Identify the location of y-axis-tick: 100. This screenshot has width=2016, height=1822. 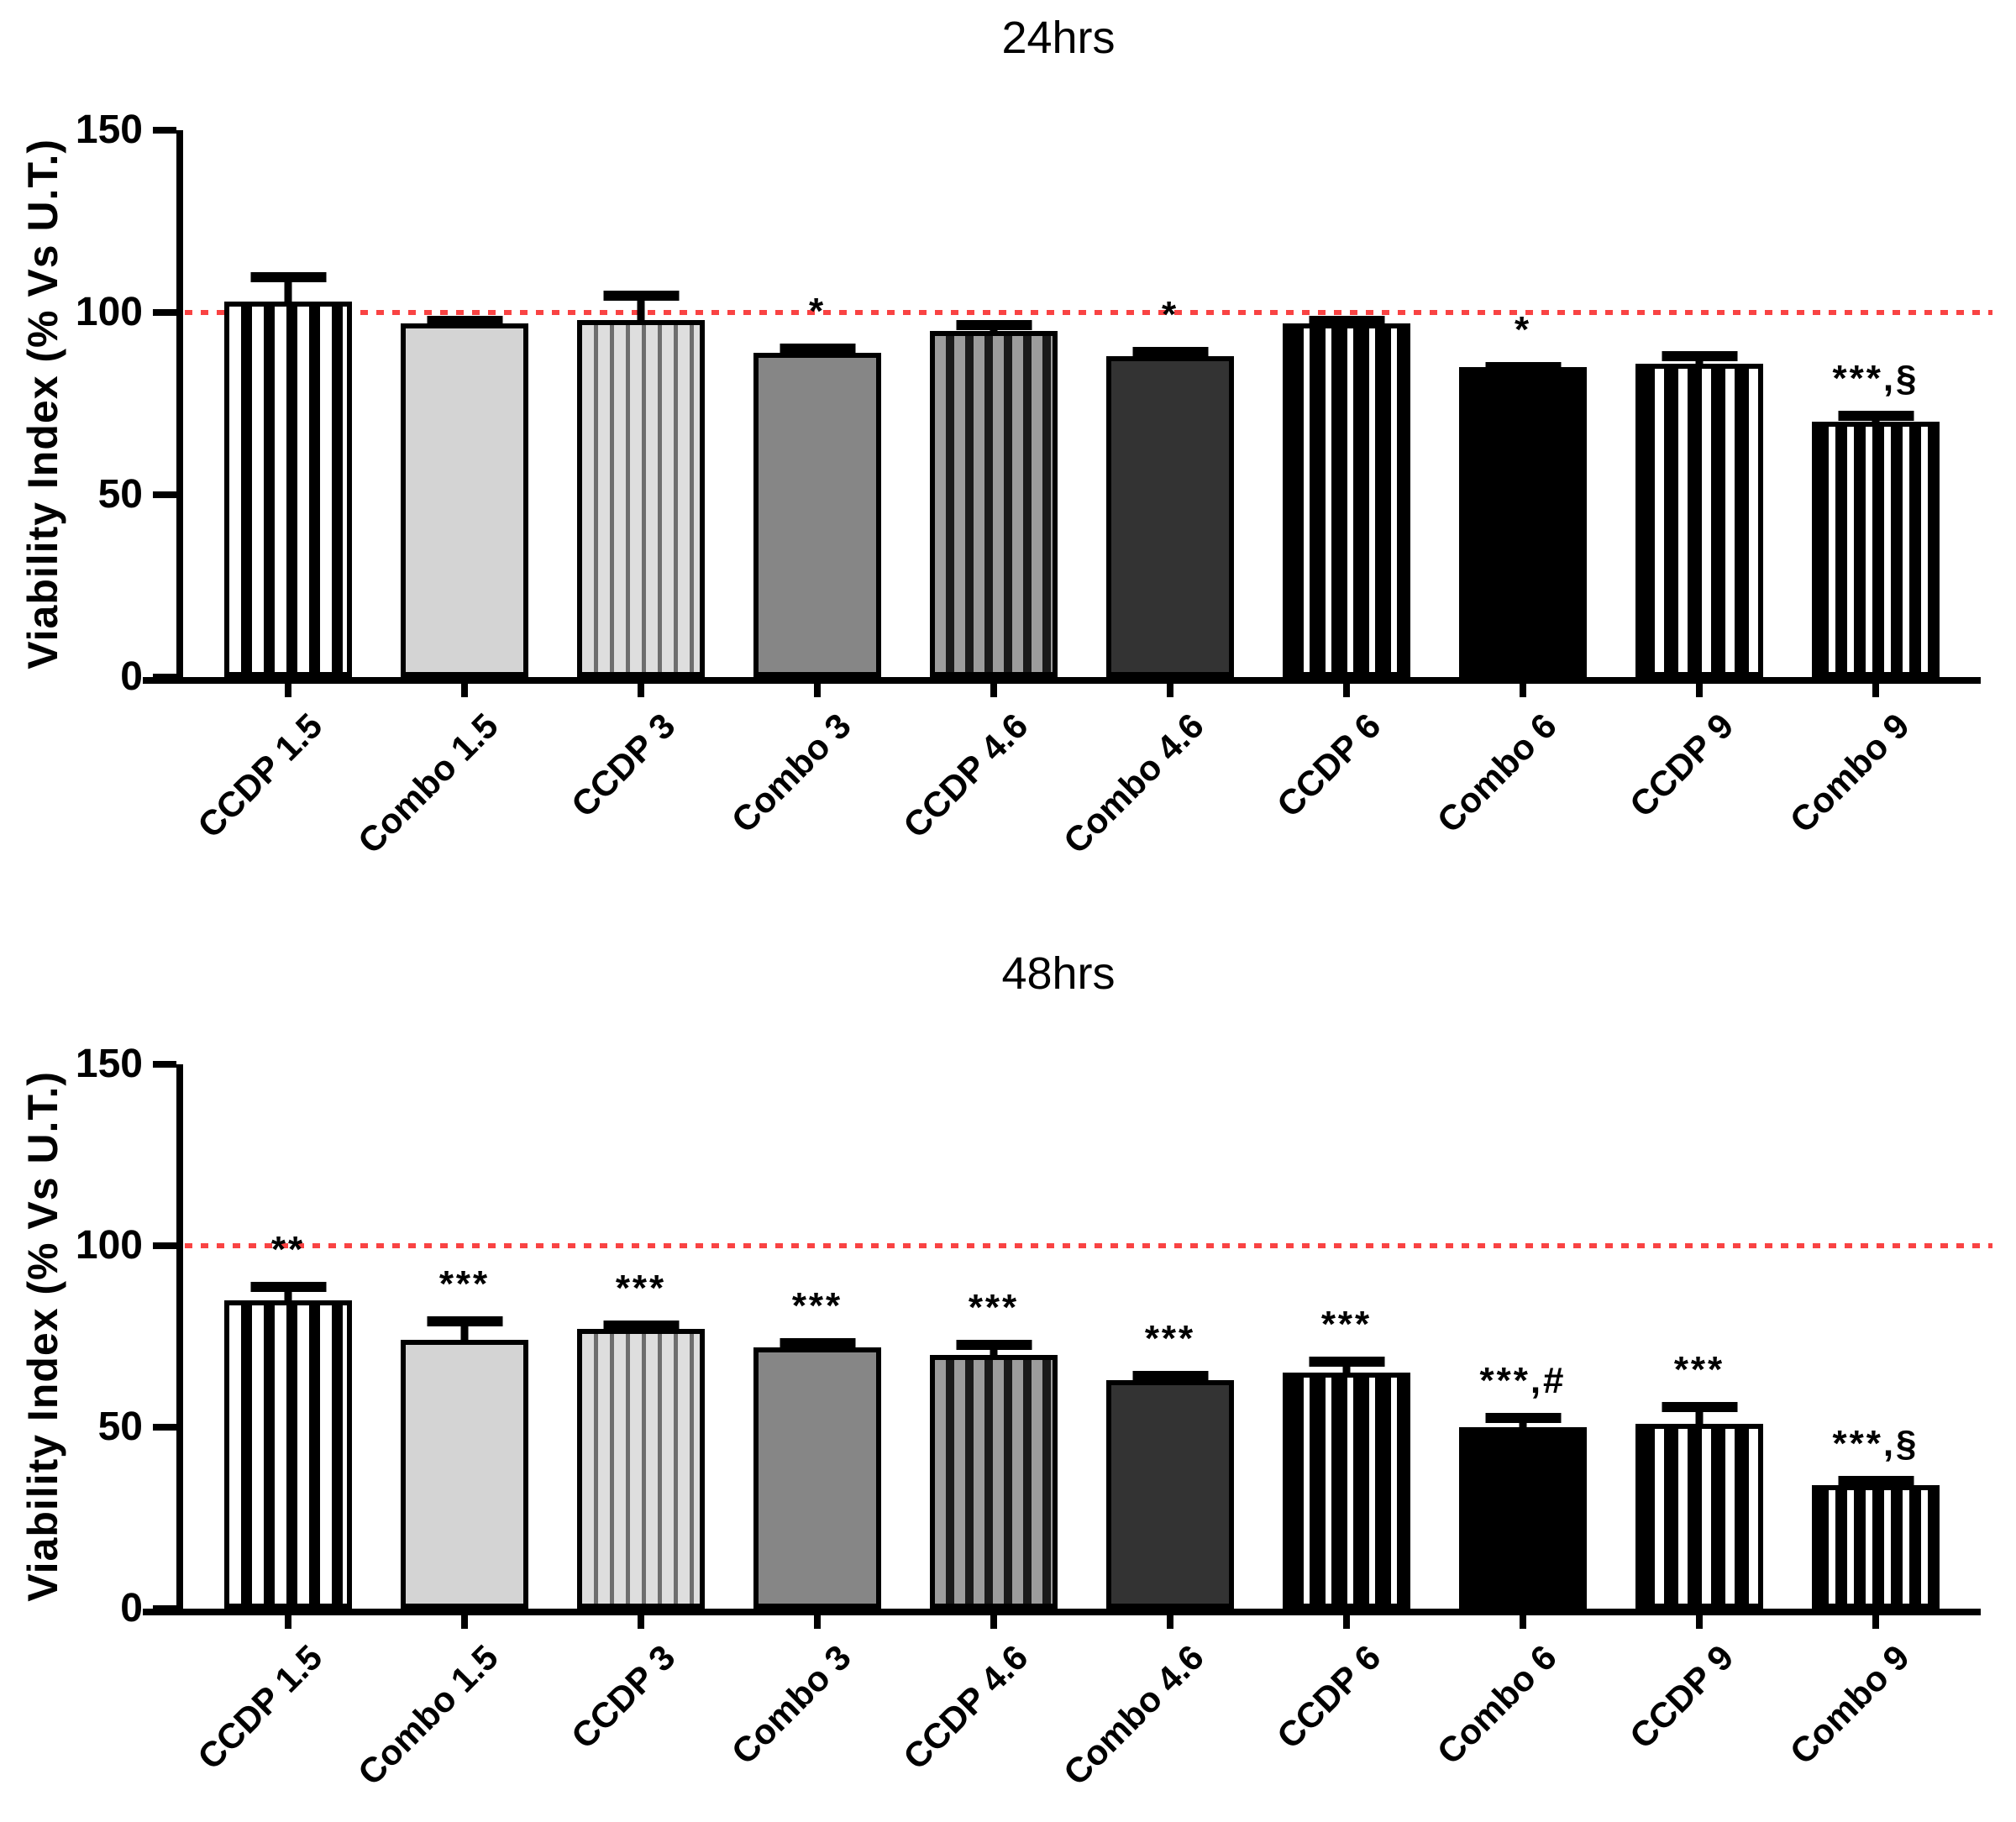
(126, 1246).